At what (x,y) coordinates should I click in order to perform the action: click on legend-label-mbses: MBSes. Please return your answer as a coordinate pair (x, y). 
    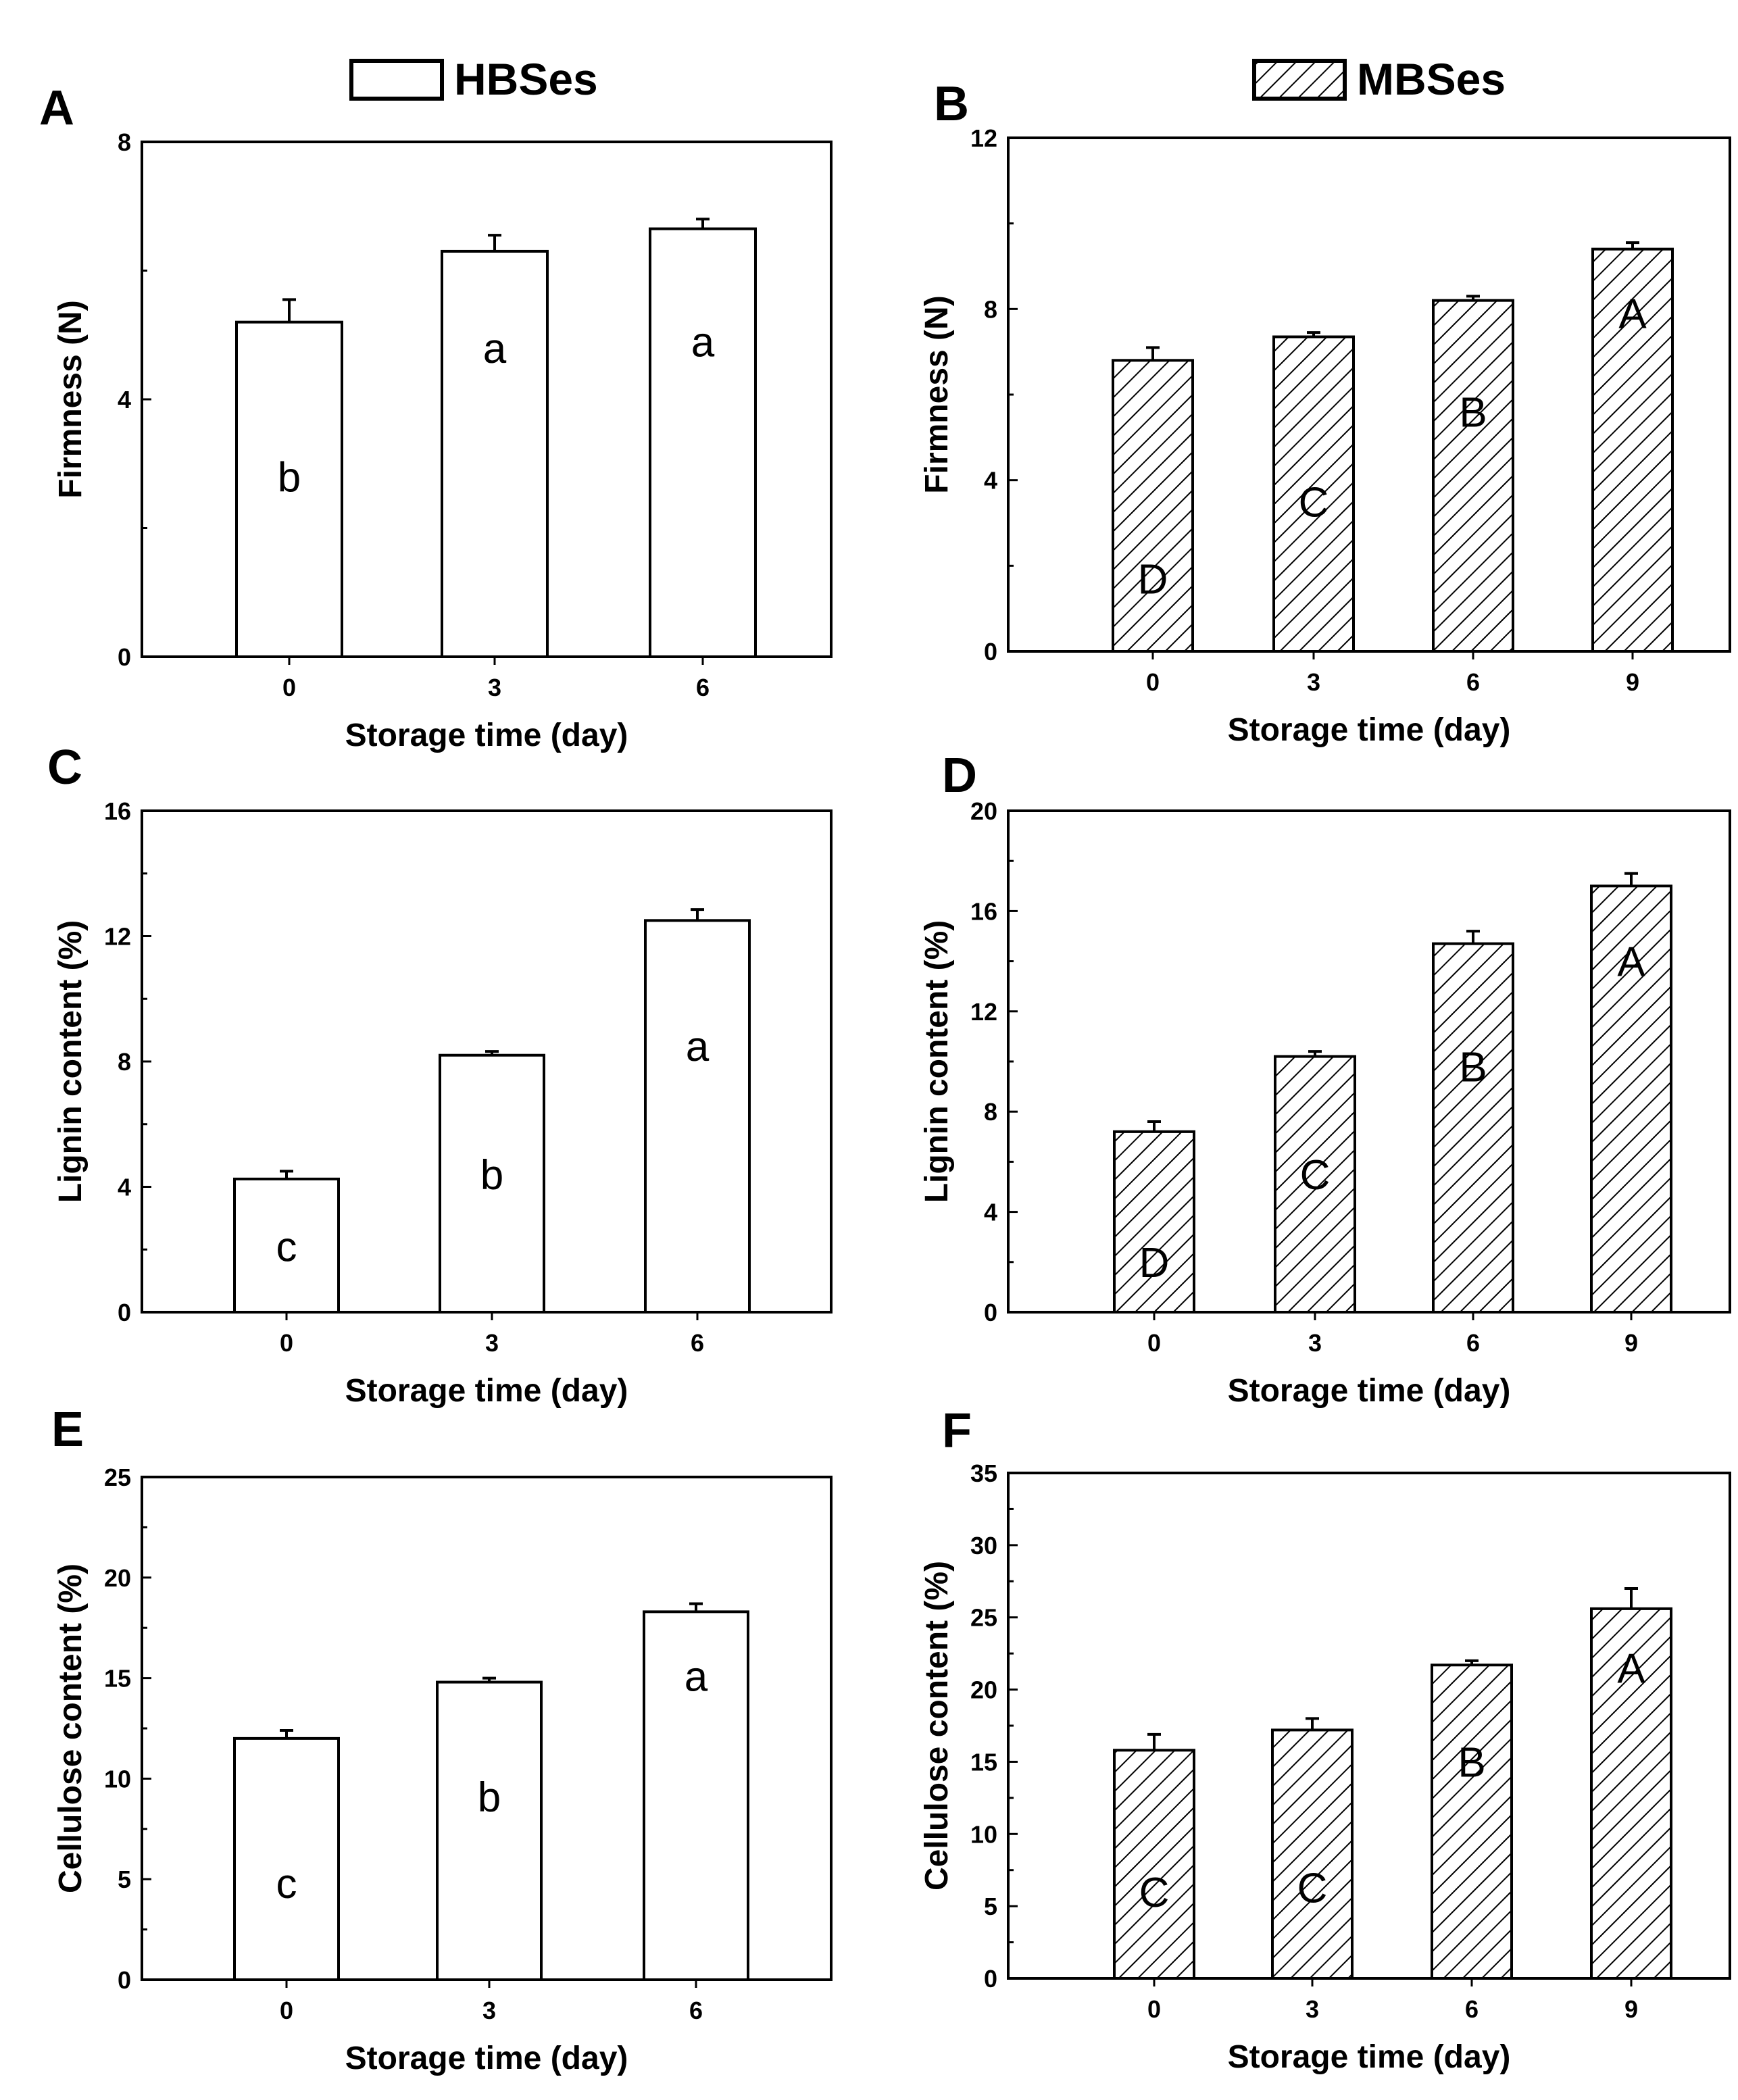
    Looking at the image, I should click on (1431, 79).